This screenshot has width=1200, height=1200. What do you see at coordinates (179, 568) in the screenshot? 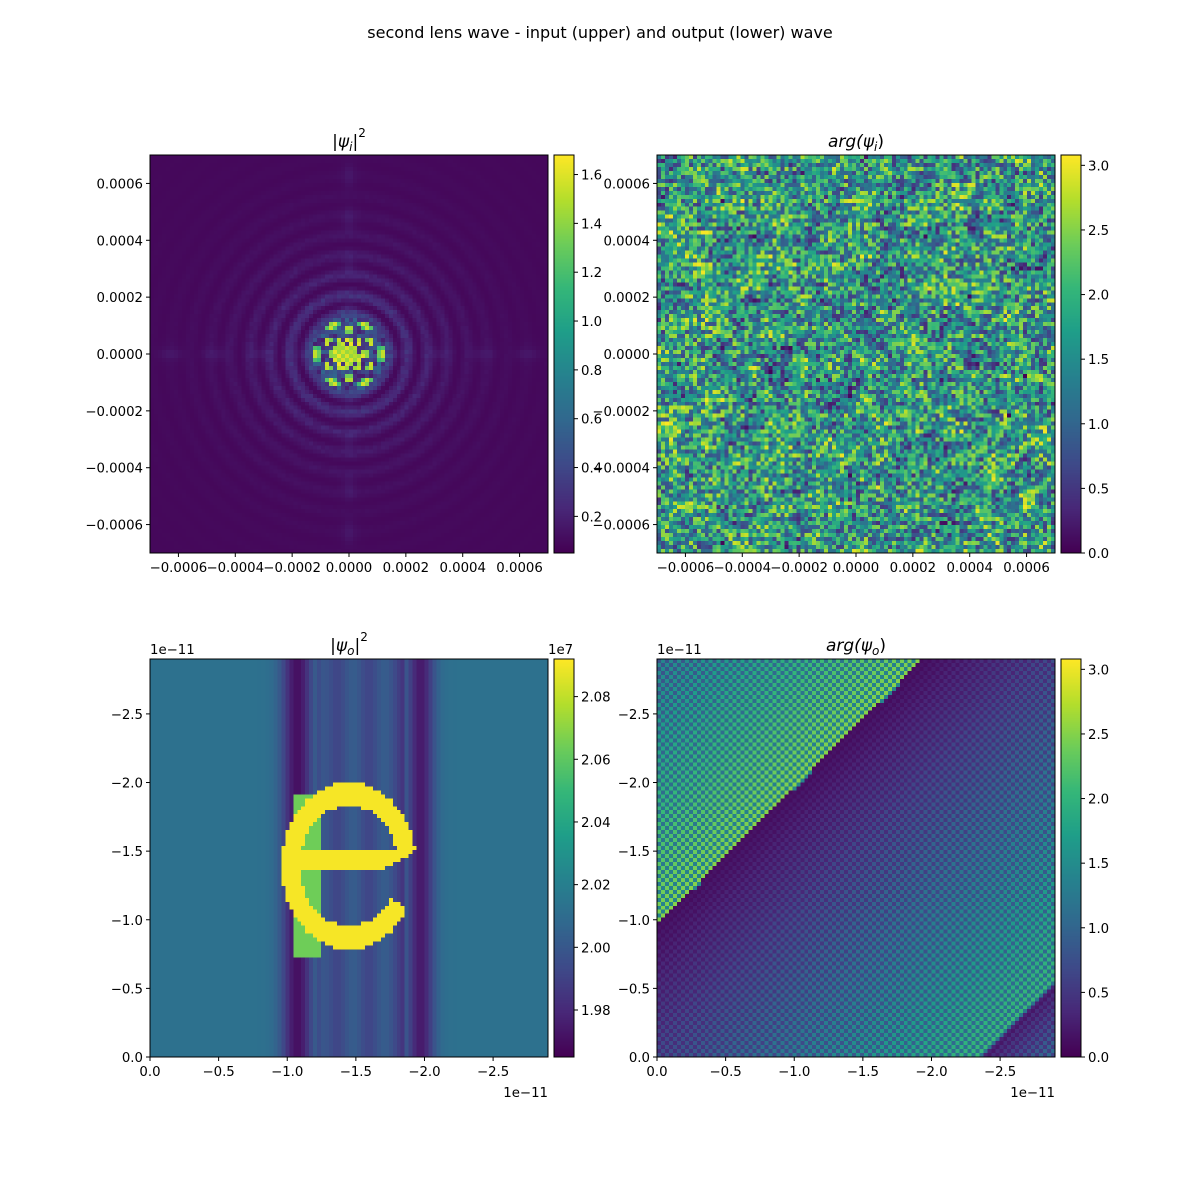
I see `x-tick-label: −0.0006` at bounding box center [179, 568].